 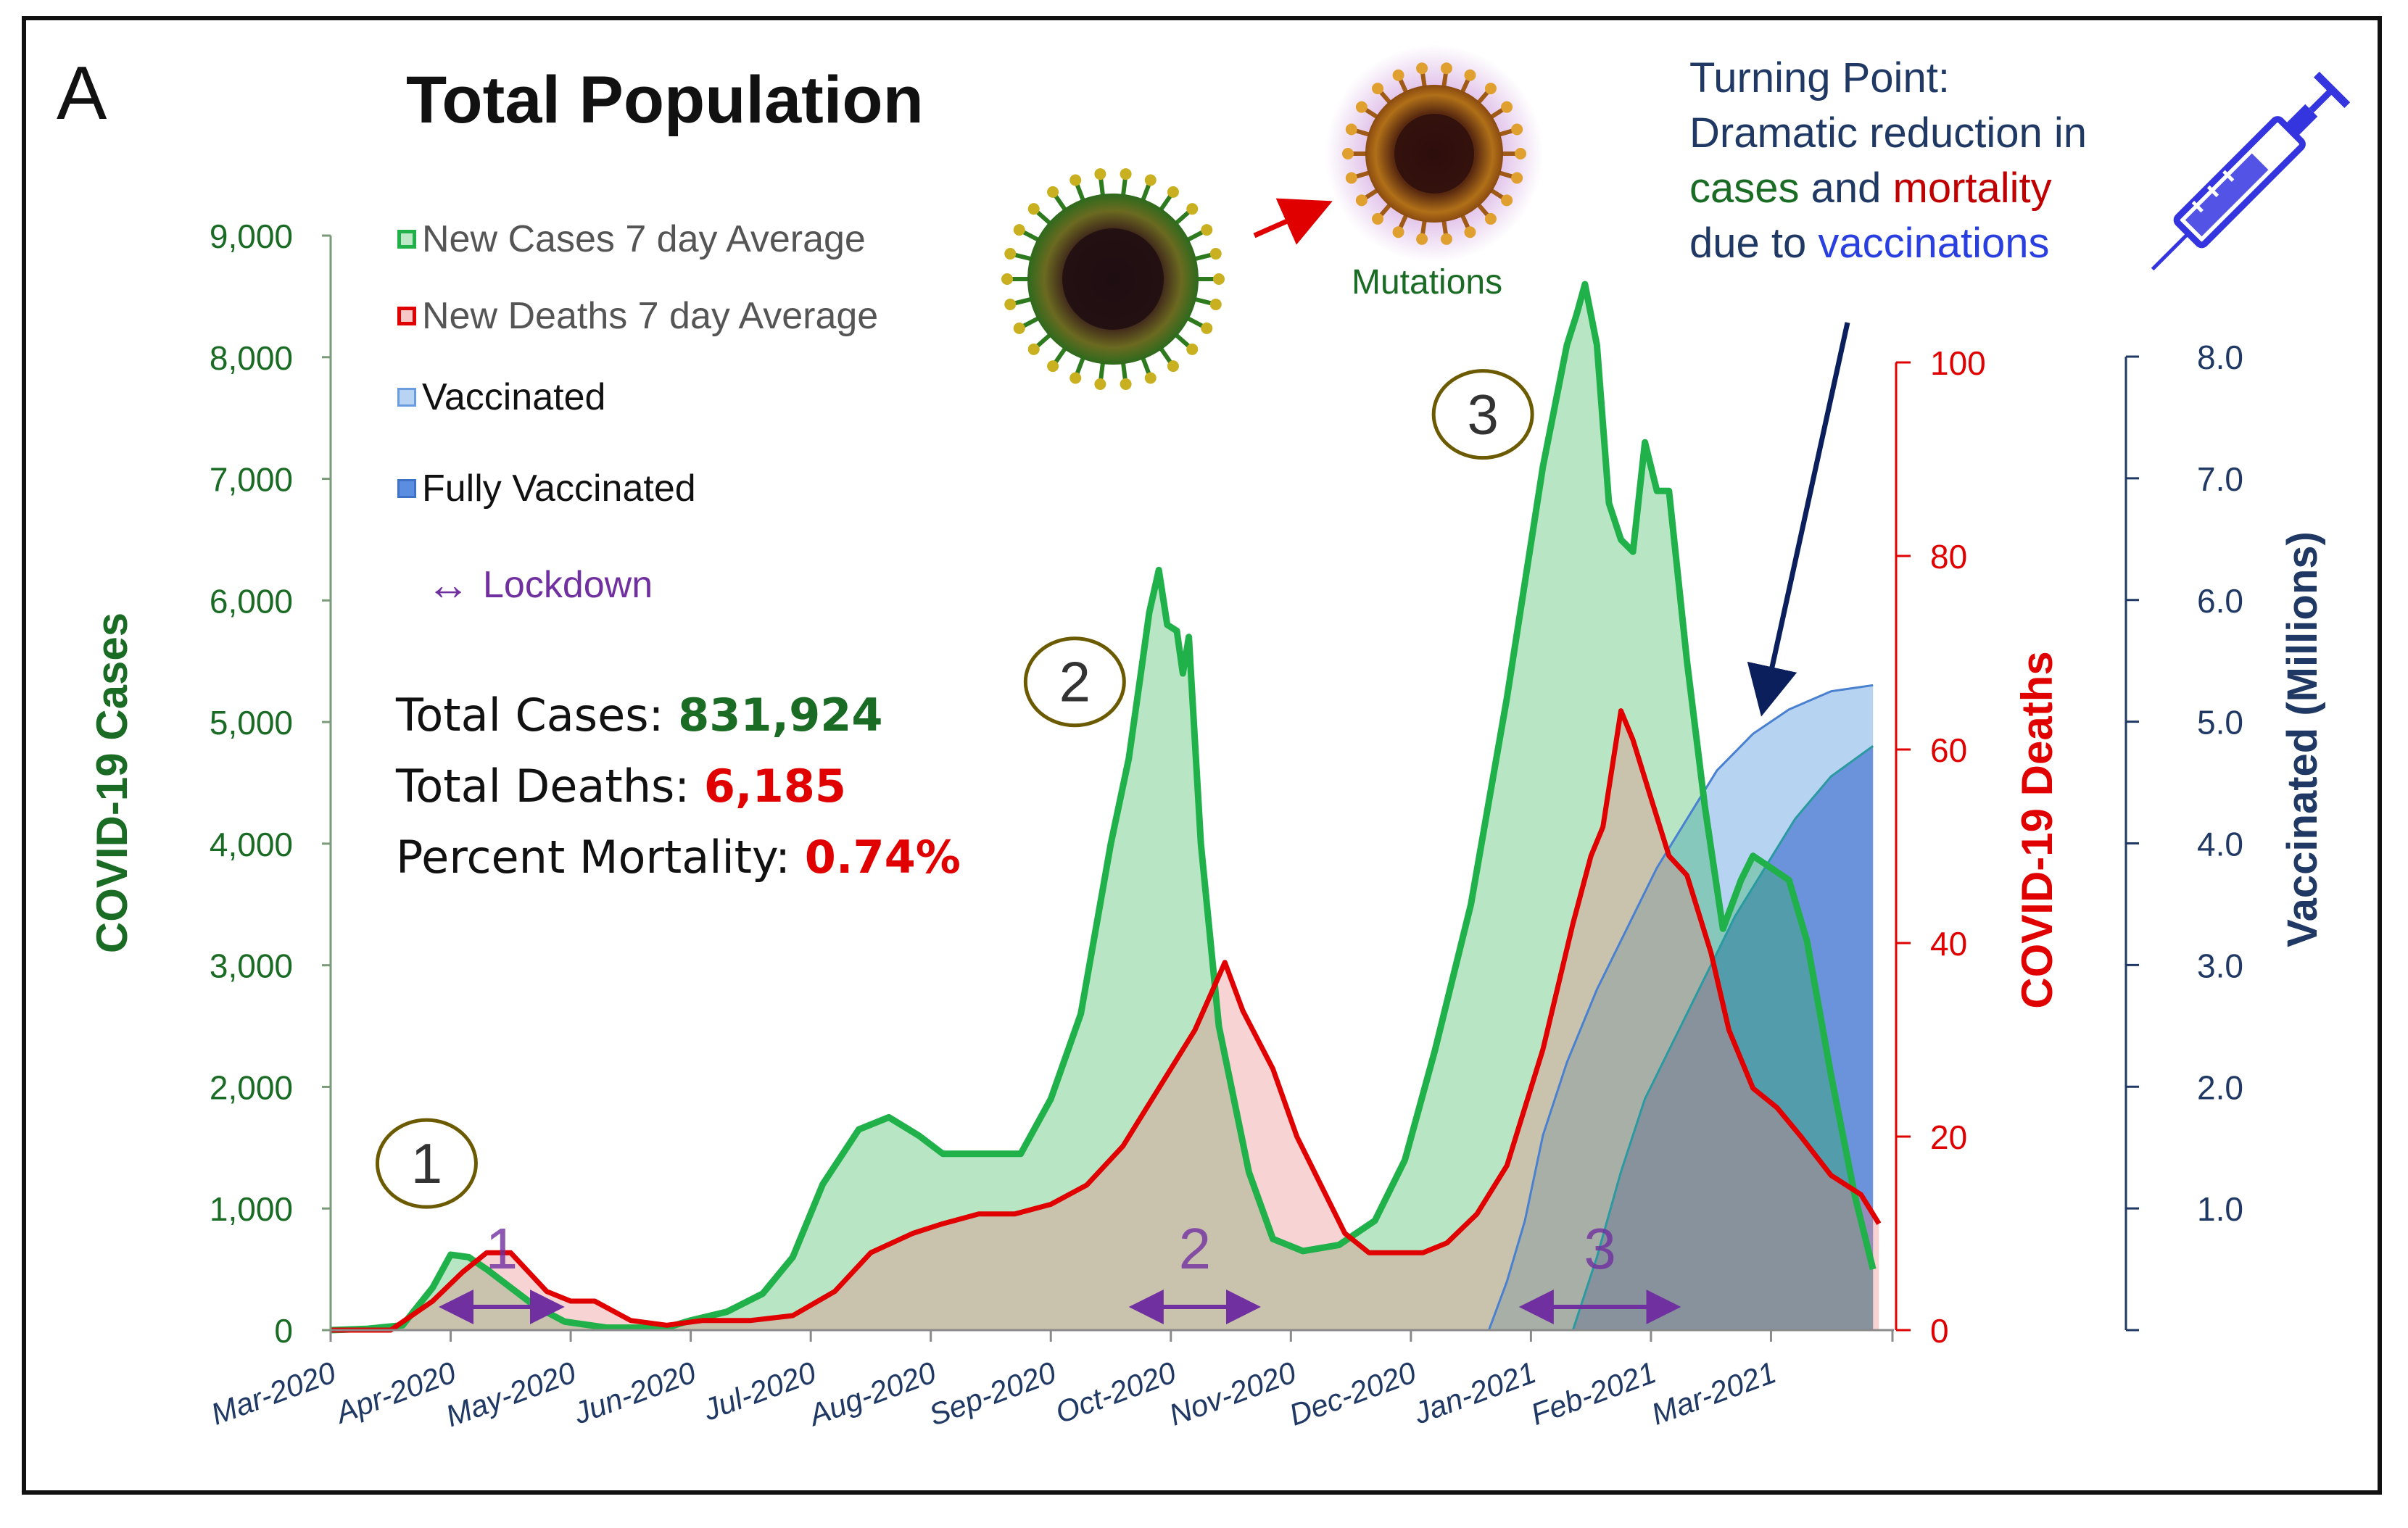 I want to click on vaccinated-tick-label: 6.0, so click(x=2220, y=601).